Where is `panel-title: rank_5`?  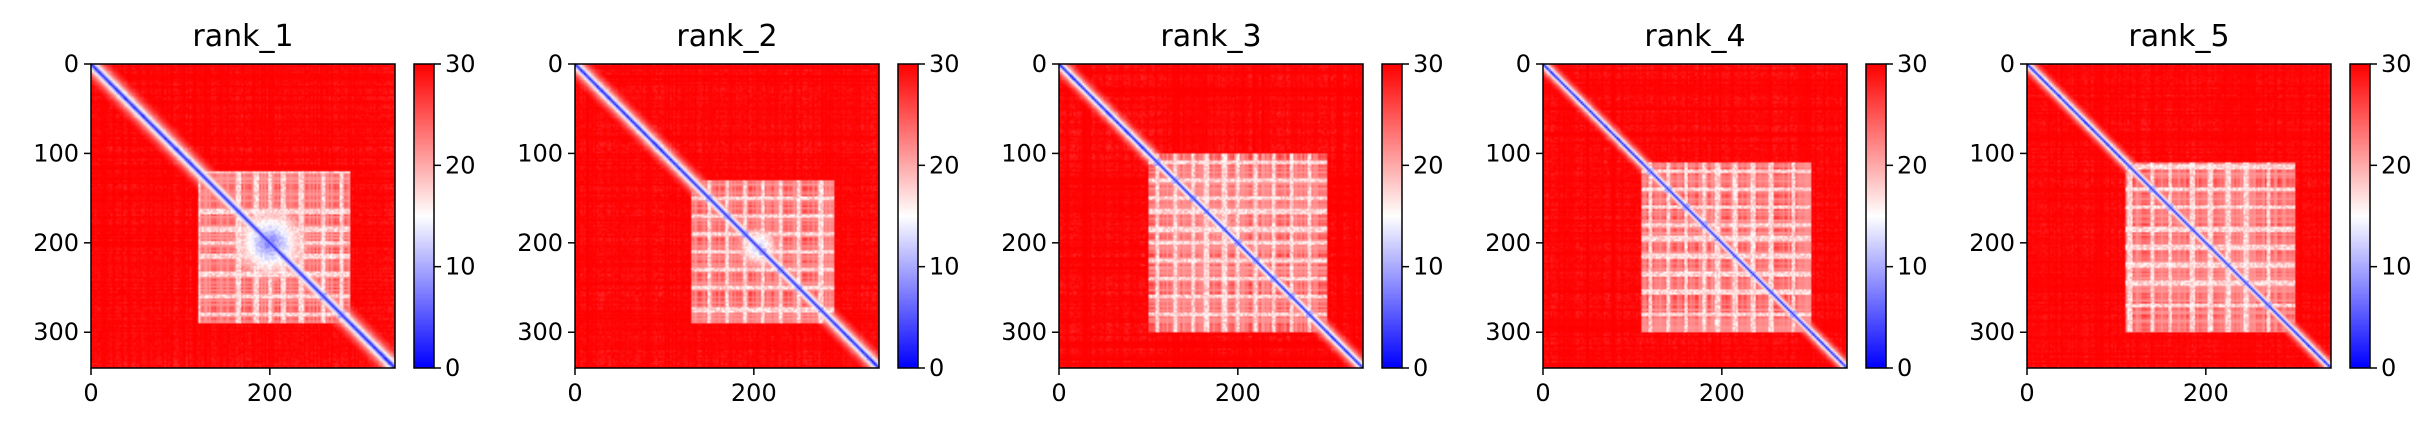
panel-title: rank_5 is located at coordinates (2178, 36).